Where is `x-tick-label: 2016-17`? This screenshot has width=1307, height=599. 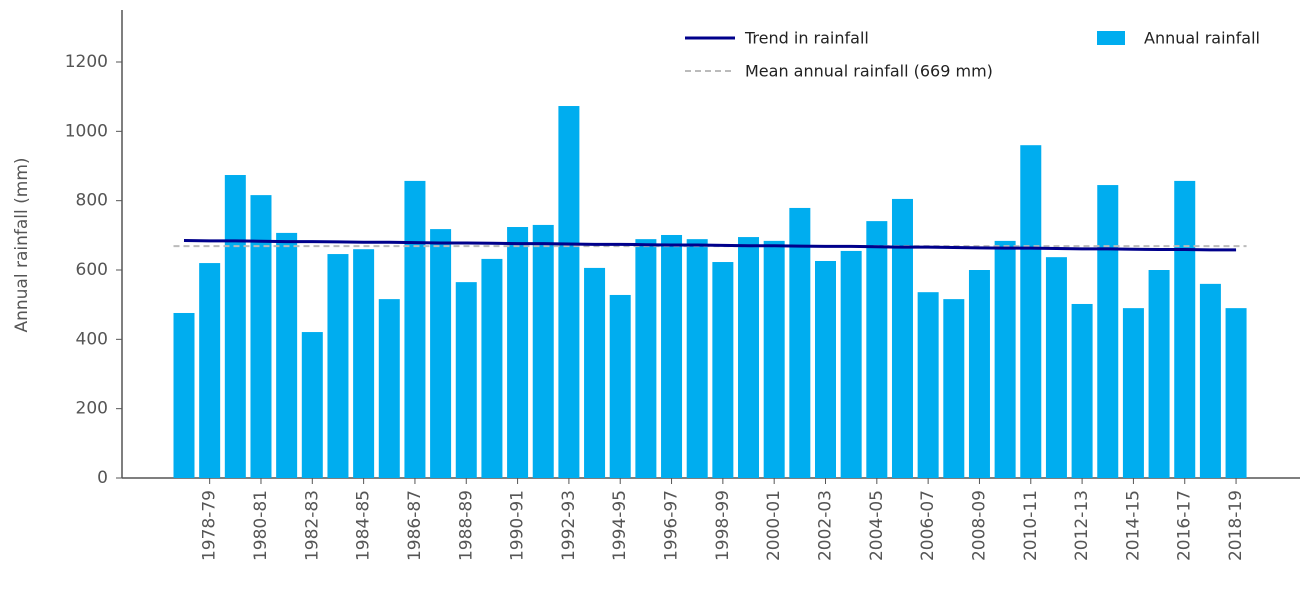 x-tick-label: 2016-17 is located at coordinates (1185, 525).